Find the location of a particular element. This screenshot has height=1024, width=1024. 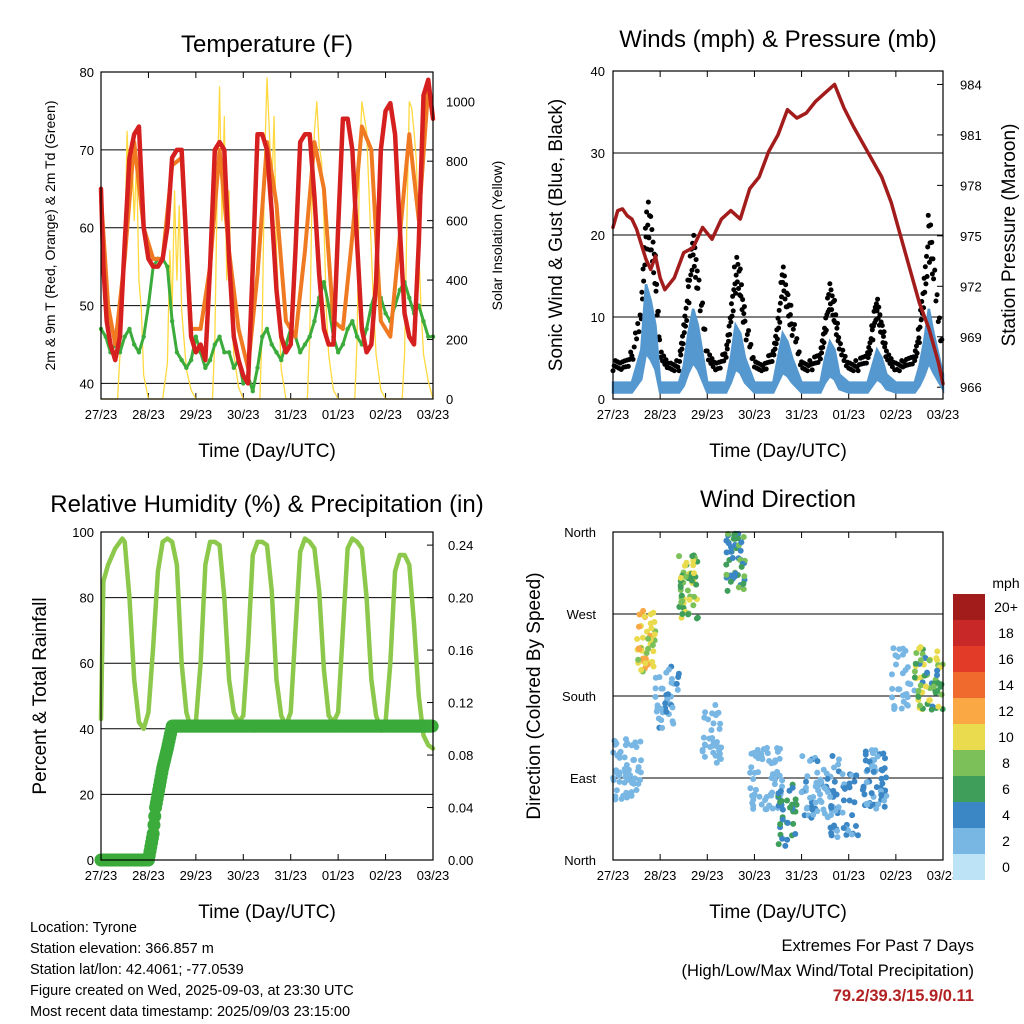

colorbar-label: 16 is located at coordinates (1006, 659).